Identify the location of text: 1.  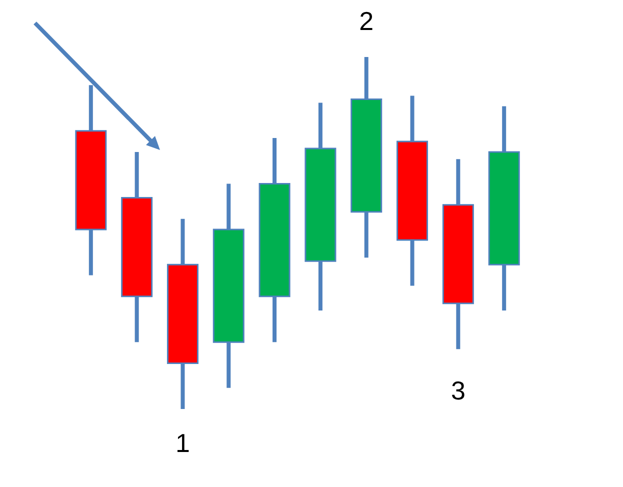
(182, 443).